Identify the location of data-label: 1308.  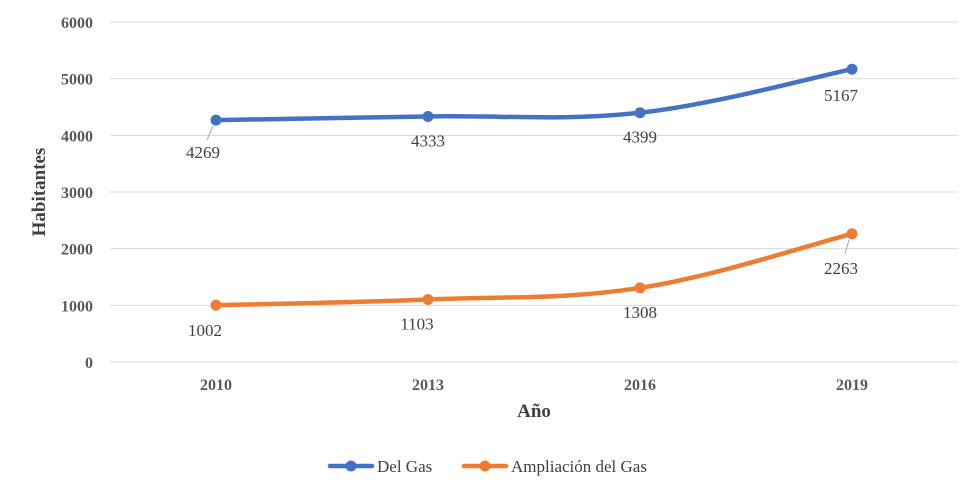
(640, 312).